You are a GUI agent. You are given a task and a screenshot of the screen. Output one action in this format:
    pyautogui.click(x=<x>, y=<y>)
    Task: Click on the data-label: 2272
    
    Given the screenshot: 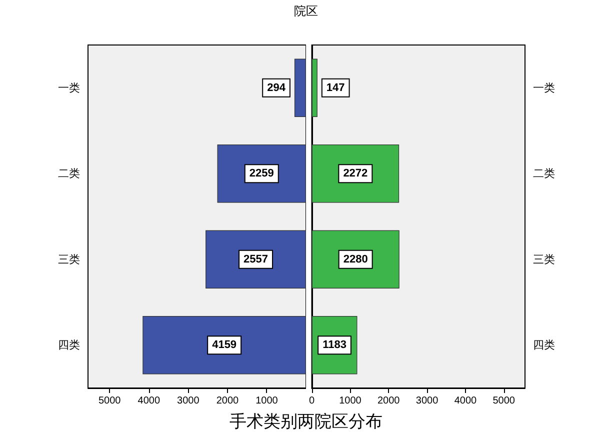 What is the action you would take?
    pyautogui.click(x=355, y=174)
    